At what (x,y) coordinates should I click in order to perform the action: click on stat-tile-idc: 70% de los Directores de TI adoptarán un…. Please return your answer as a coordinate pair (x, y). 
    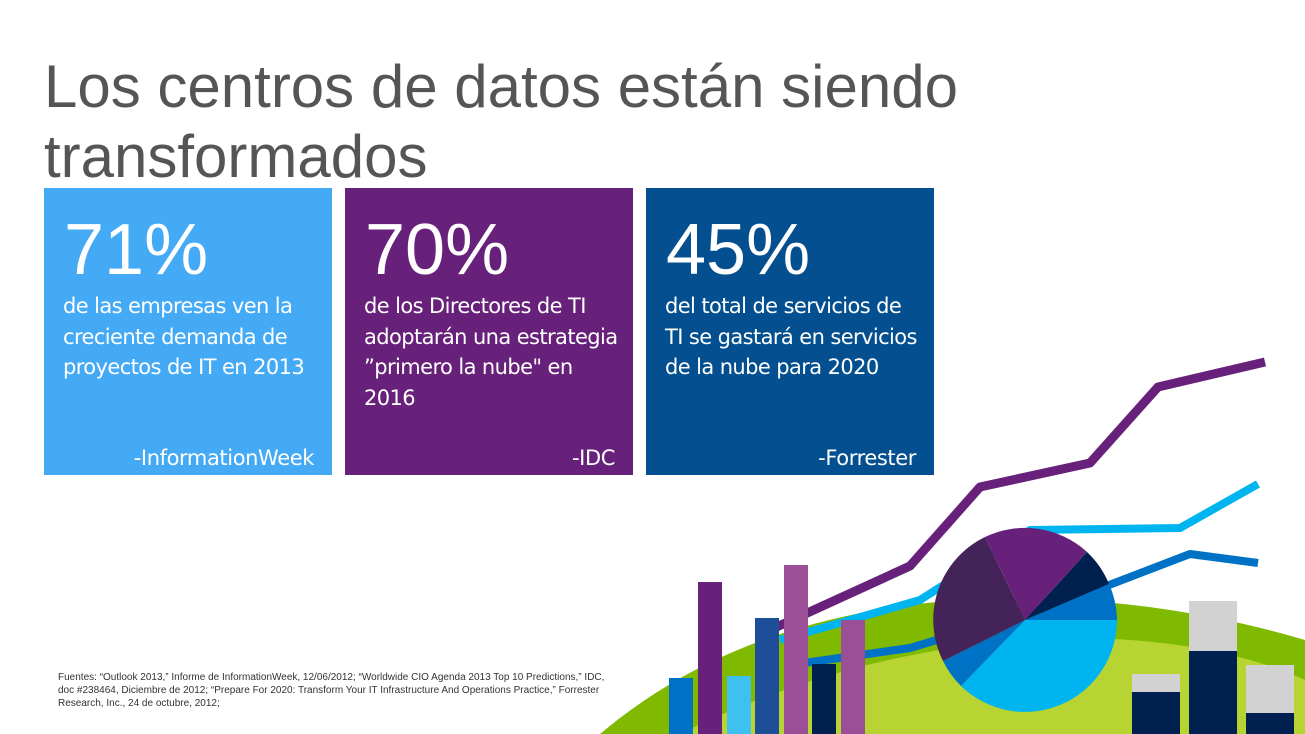
    Looking at the image, I should click on (489, 331).